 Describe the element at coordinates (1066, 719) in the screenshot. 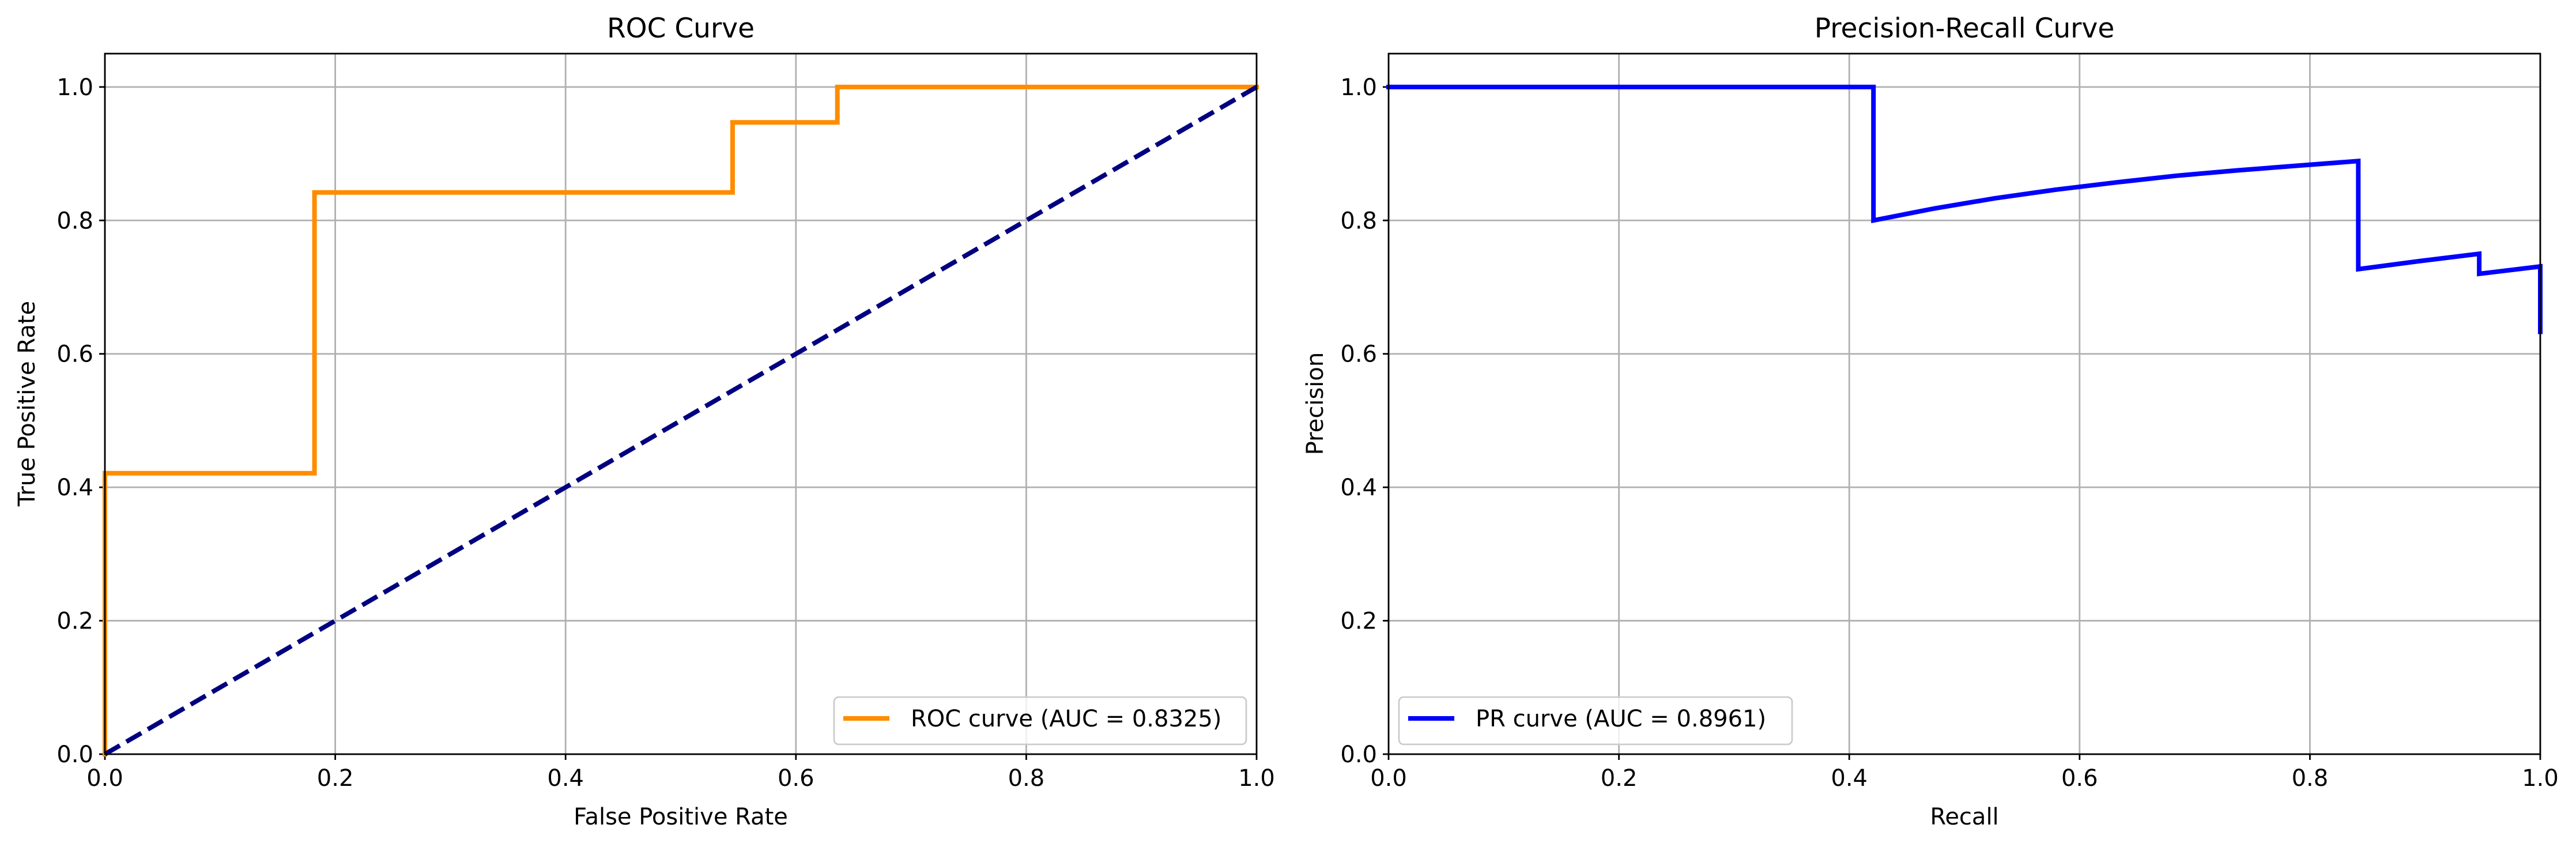

I see `roc-legend-label: ROC curve (AUC = 0.8325)` at that location.